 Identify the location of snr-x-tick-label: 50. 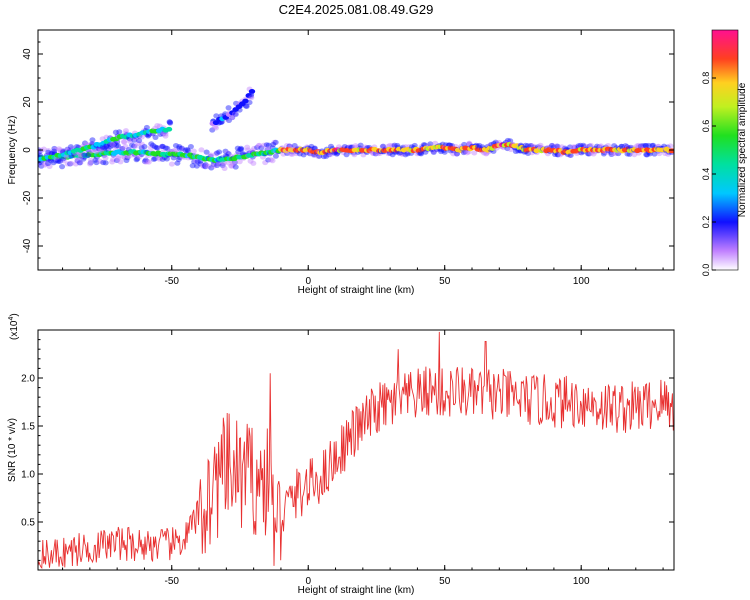
(445, 581).